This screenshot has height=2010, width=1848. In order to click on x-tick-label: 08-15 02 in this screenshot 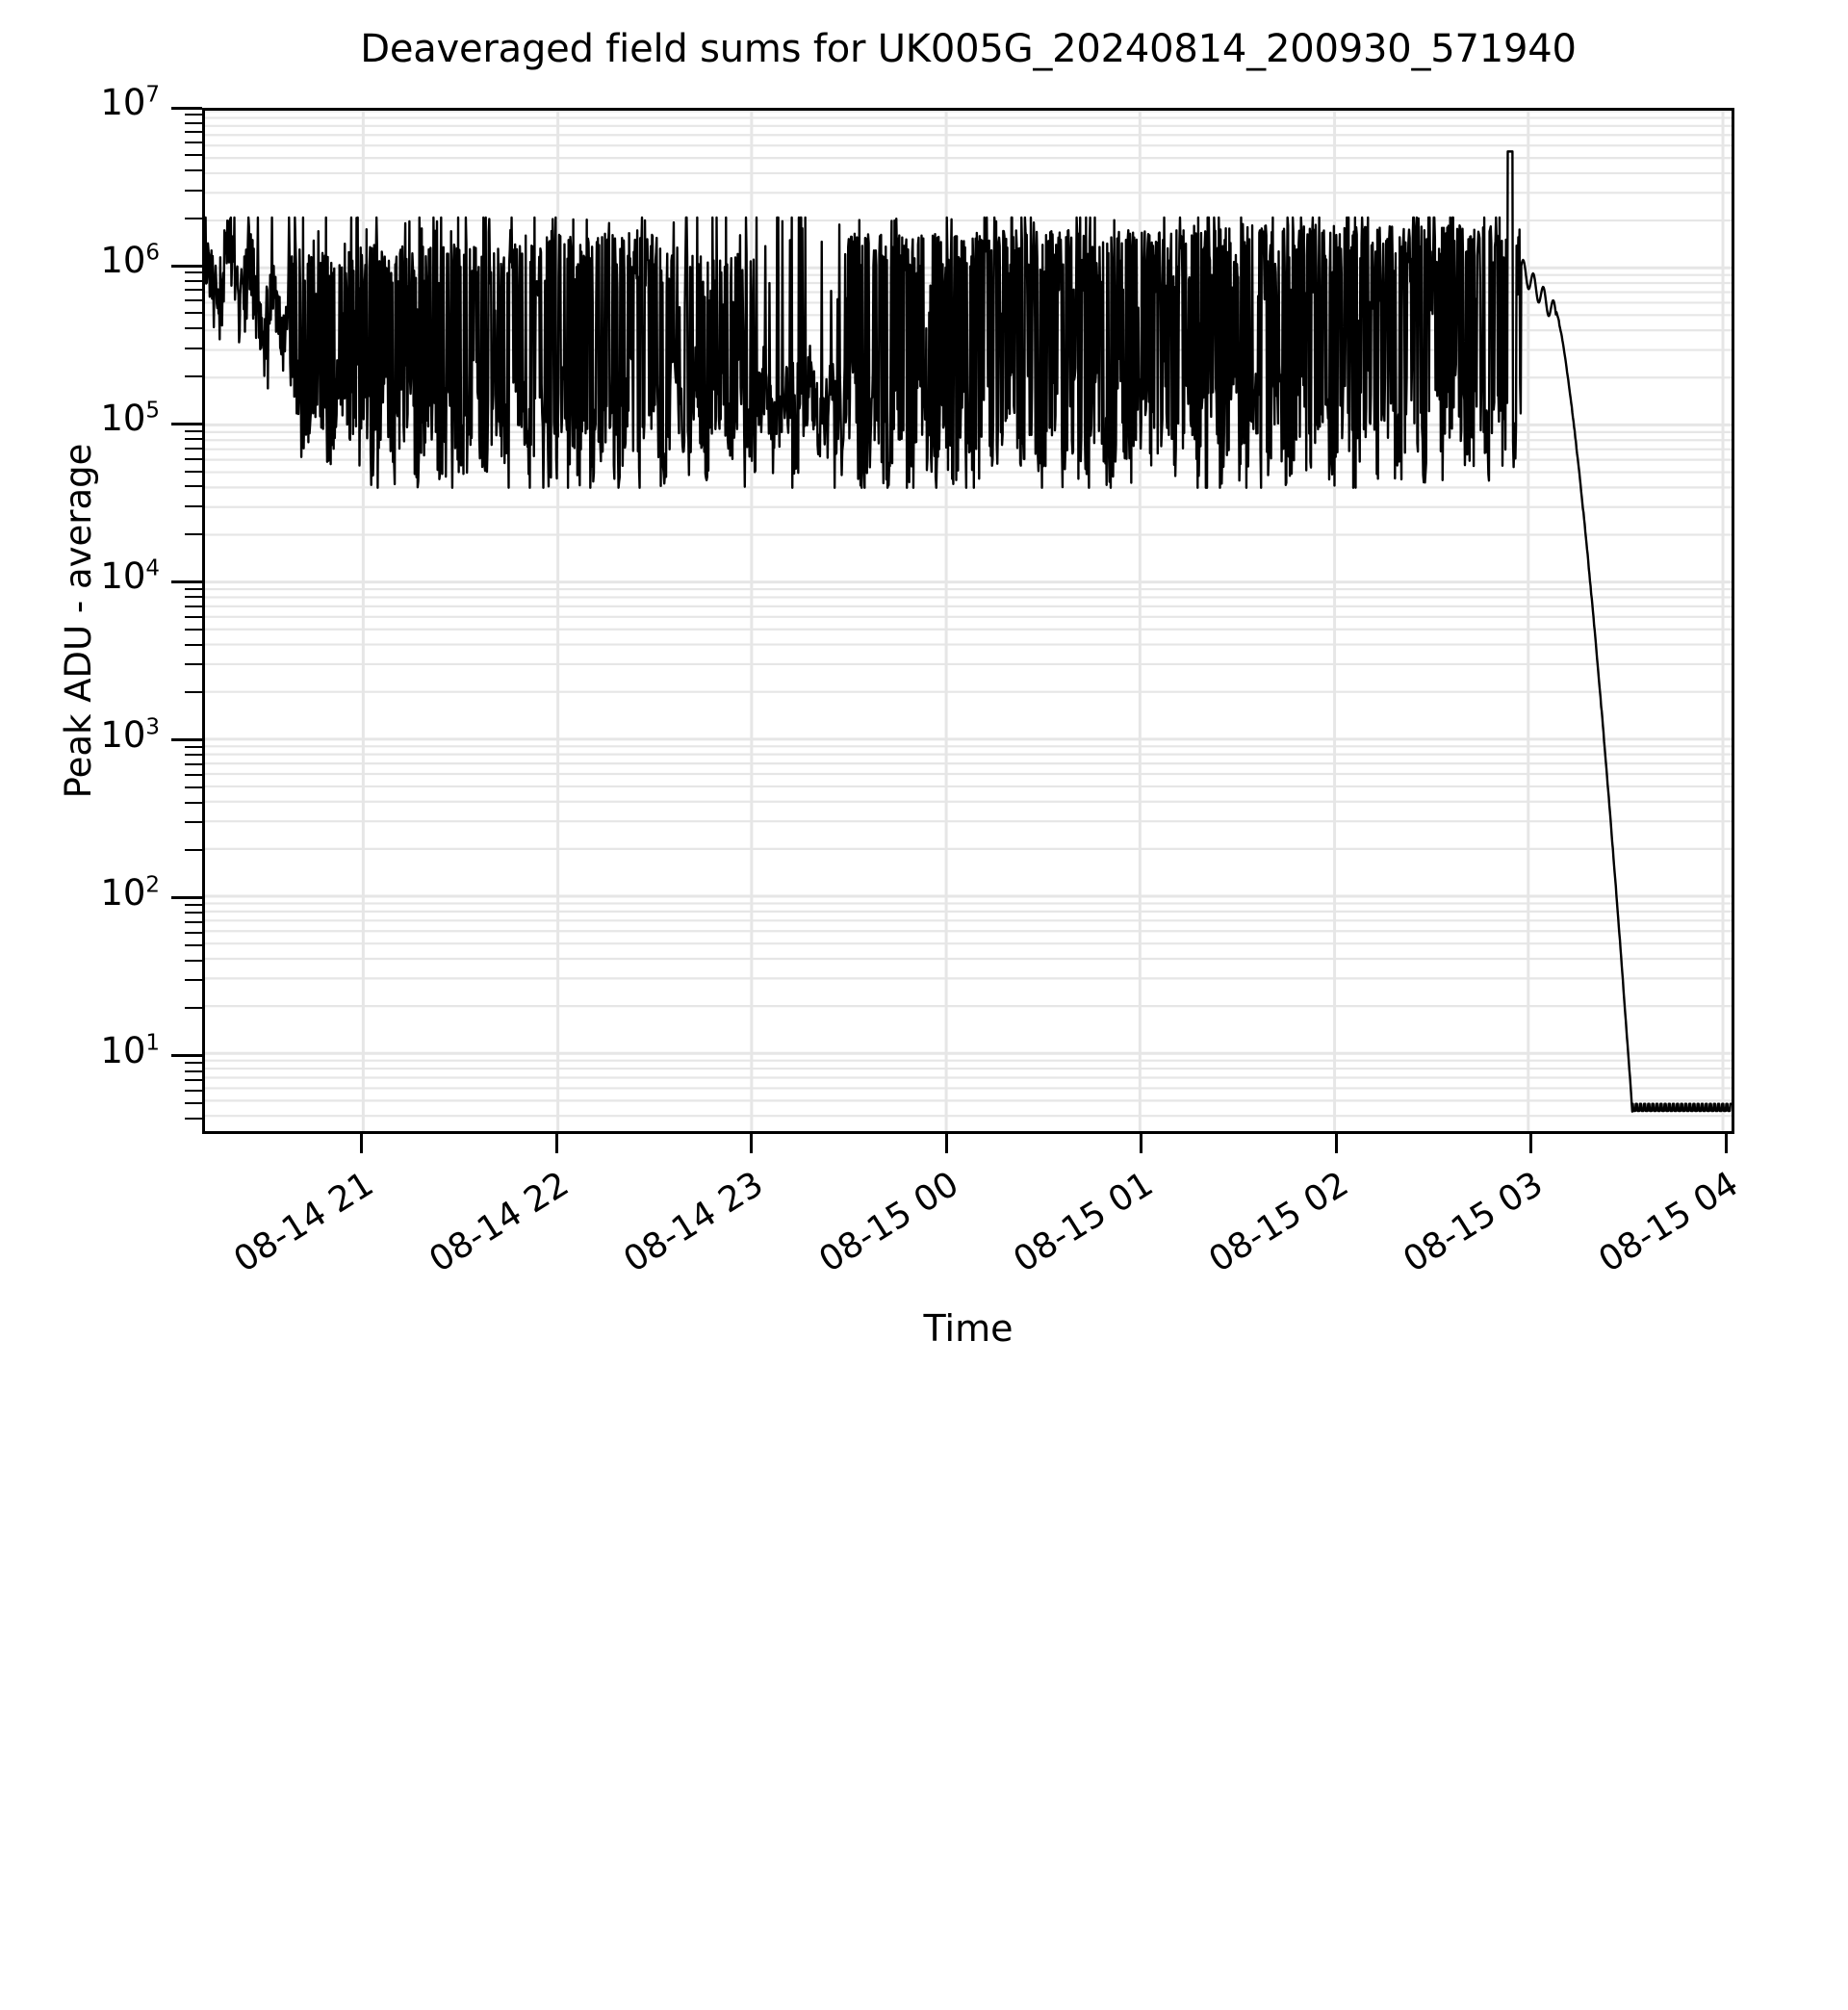, I will do `click(1279, 1222)`.